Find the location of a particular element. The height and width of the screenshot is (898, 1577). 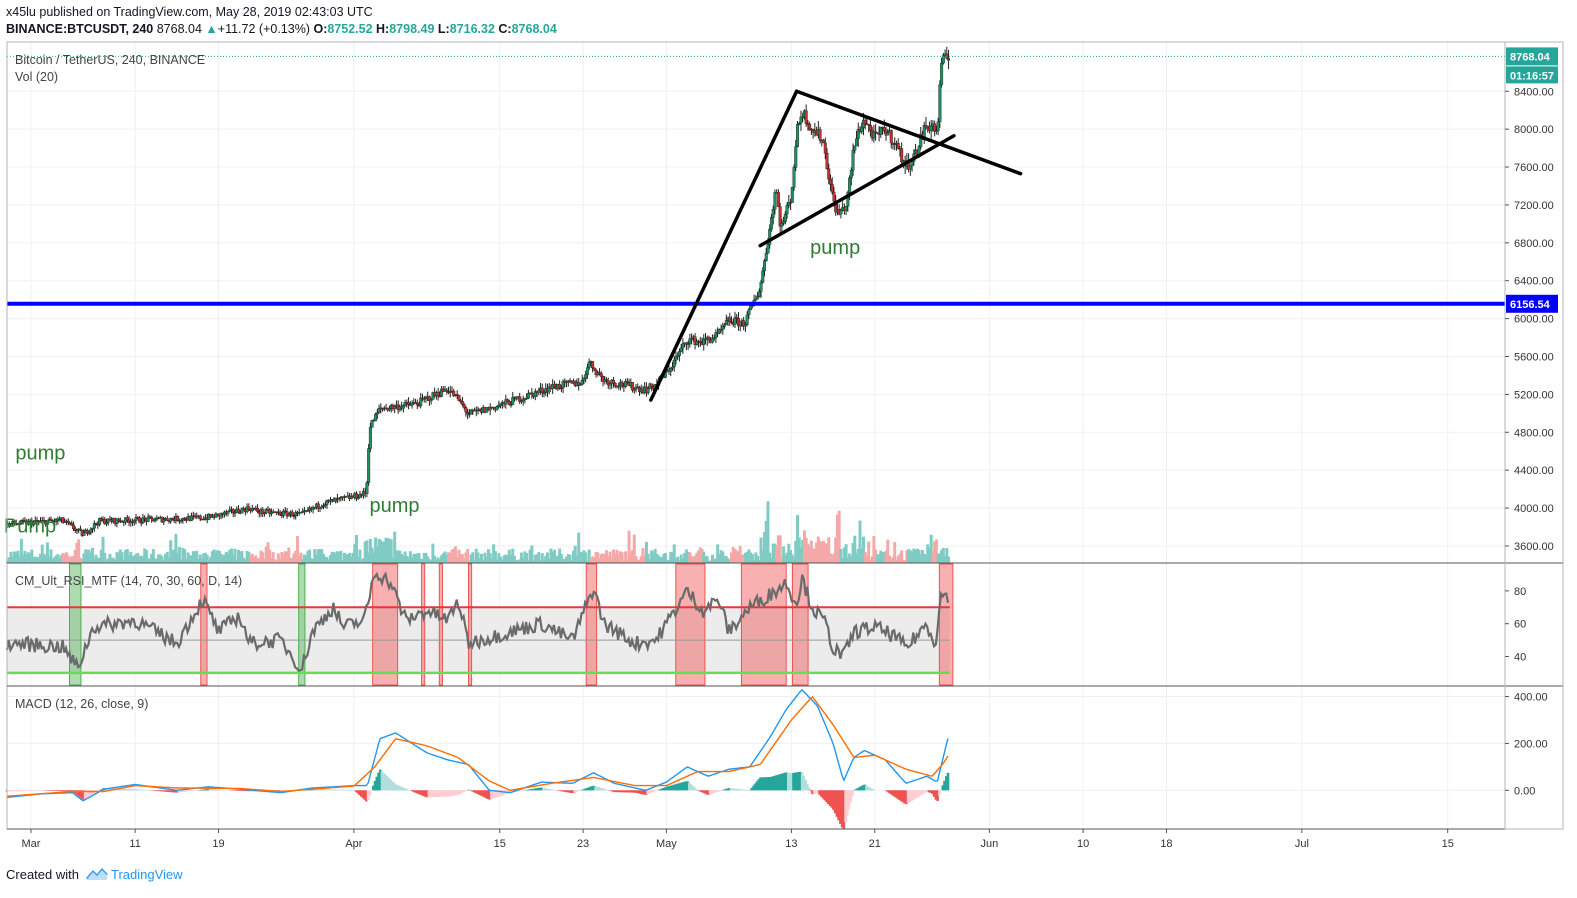

trendline is located at coordinates (908, 132).